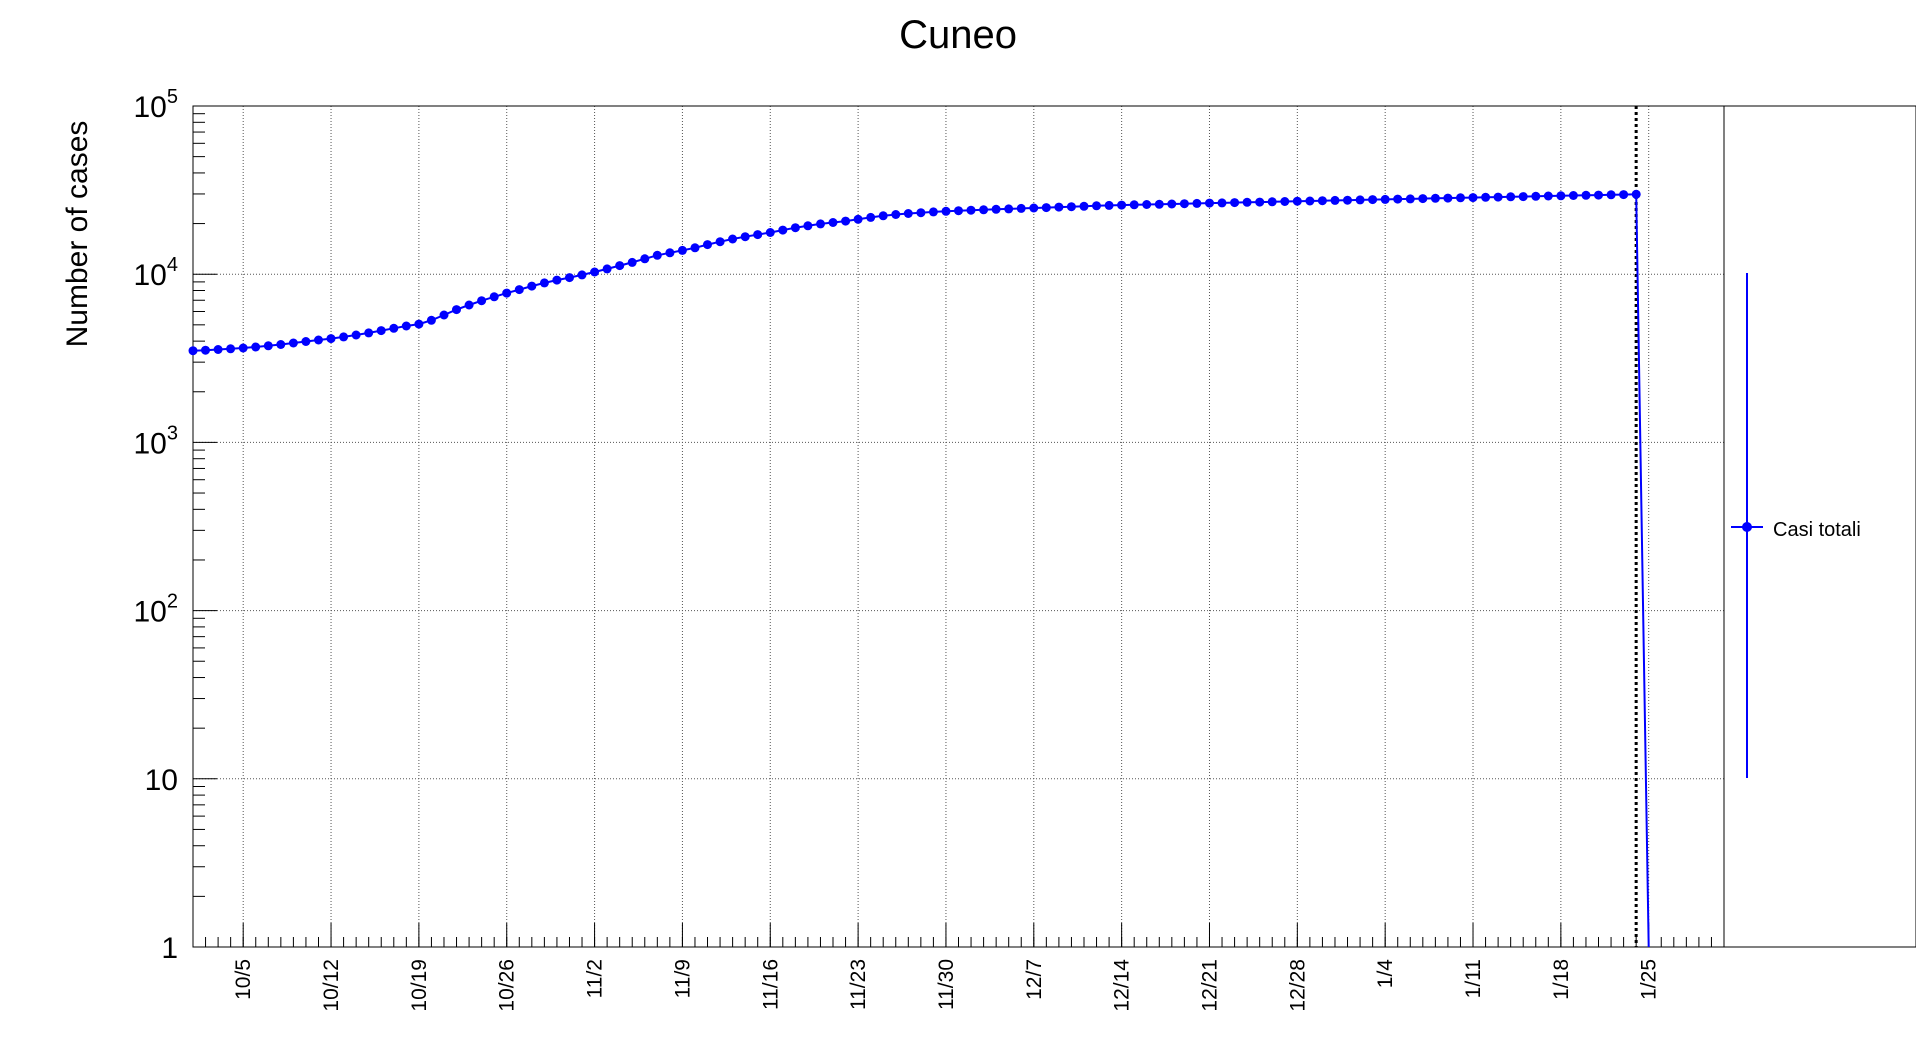 The height and width of the screenshot is (1052, 1916). What do you see at coordinates (958, 35) in the screenshot?
I see `chart-title: Cuneo` at bounding box center [958, 35].